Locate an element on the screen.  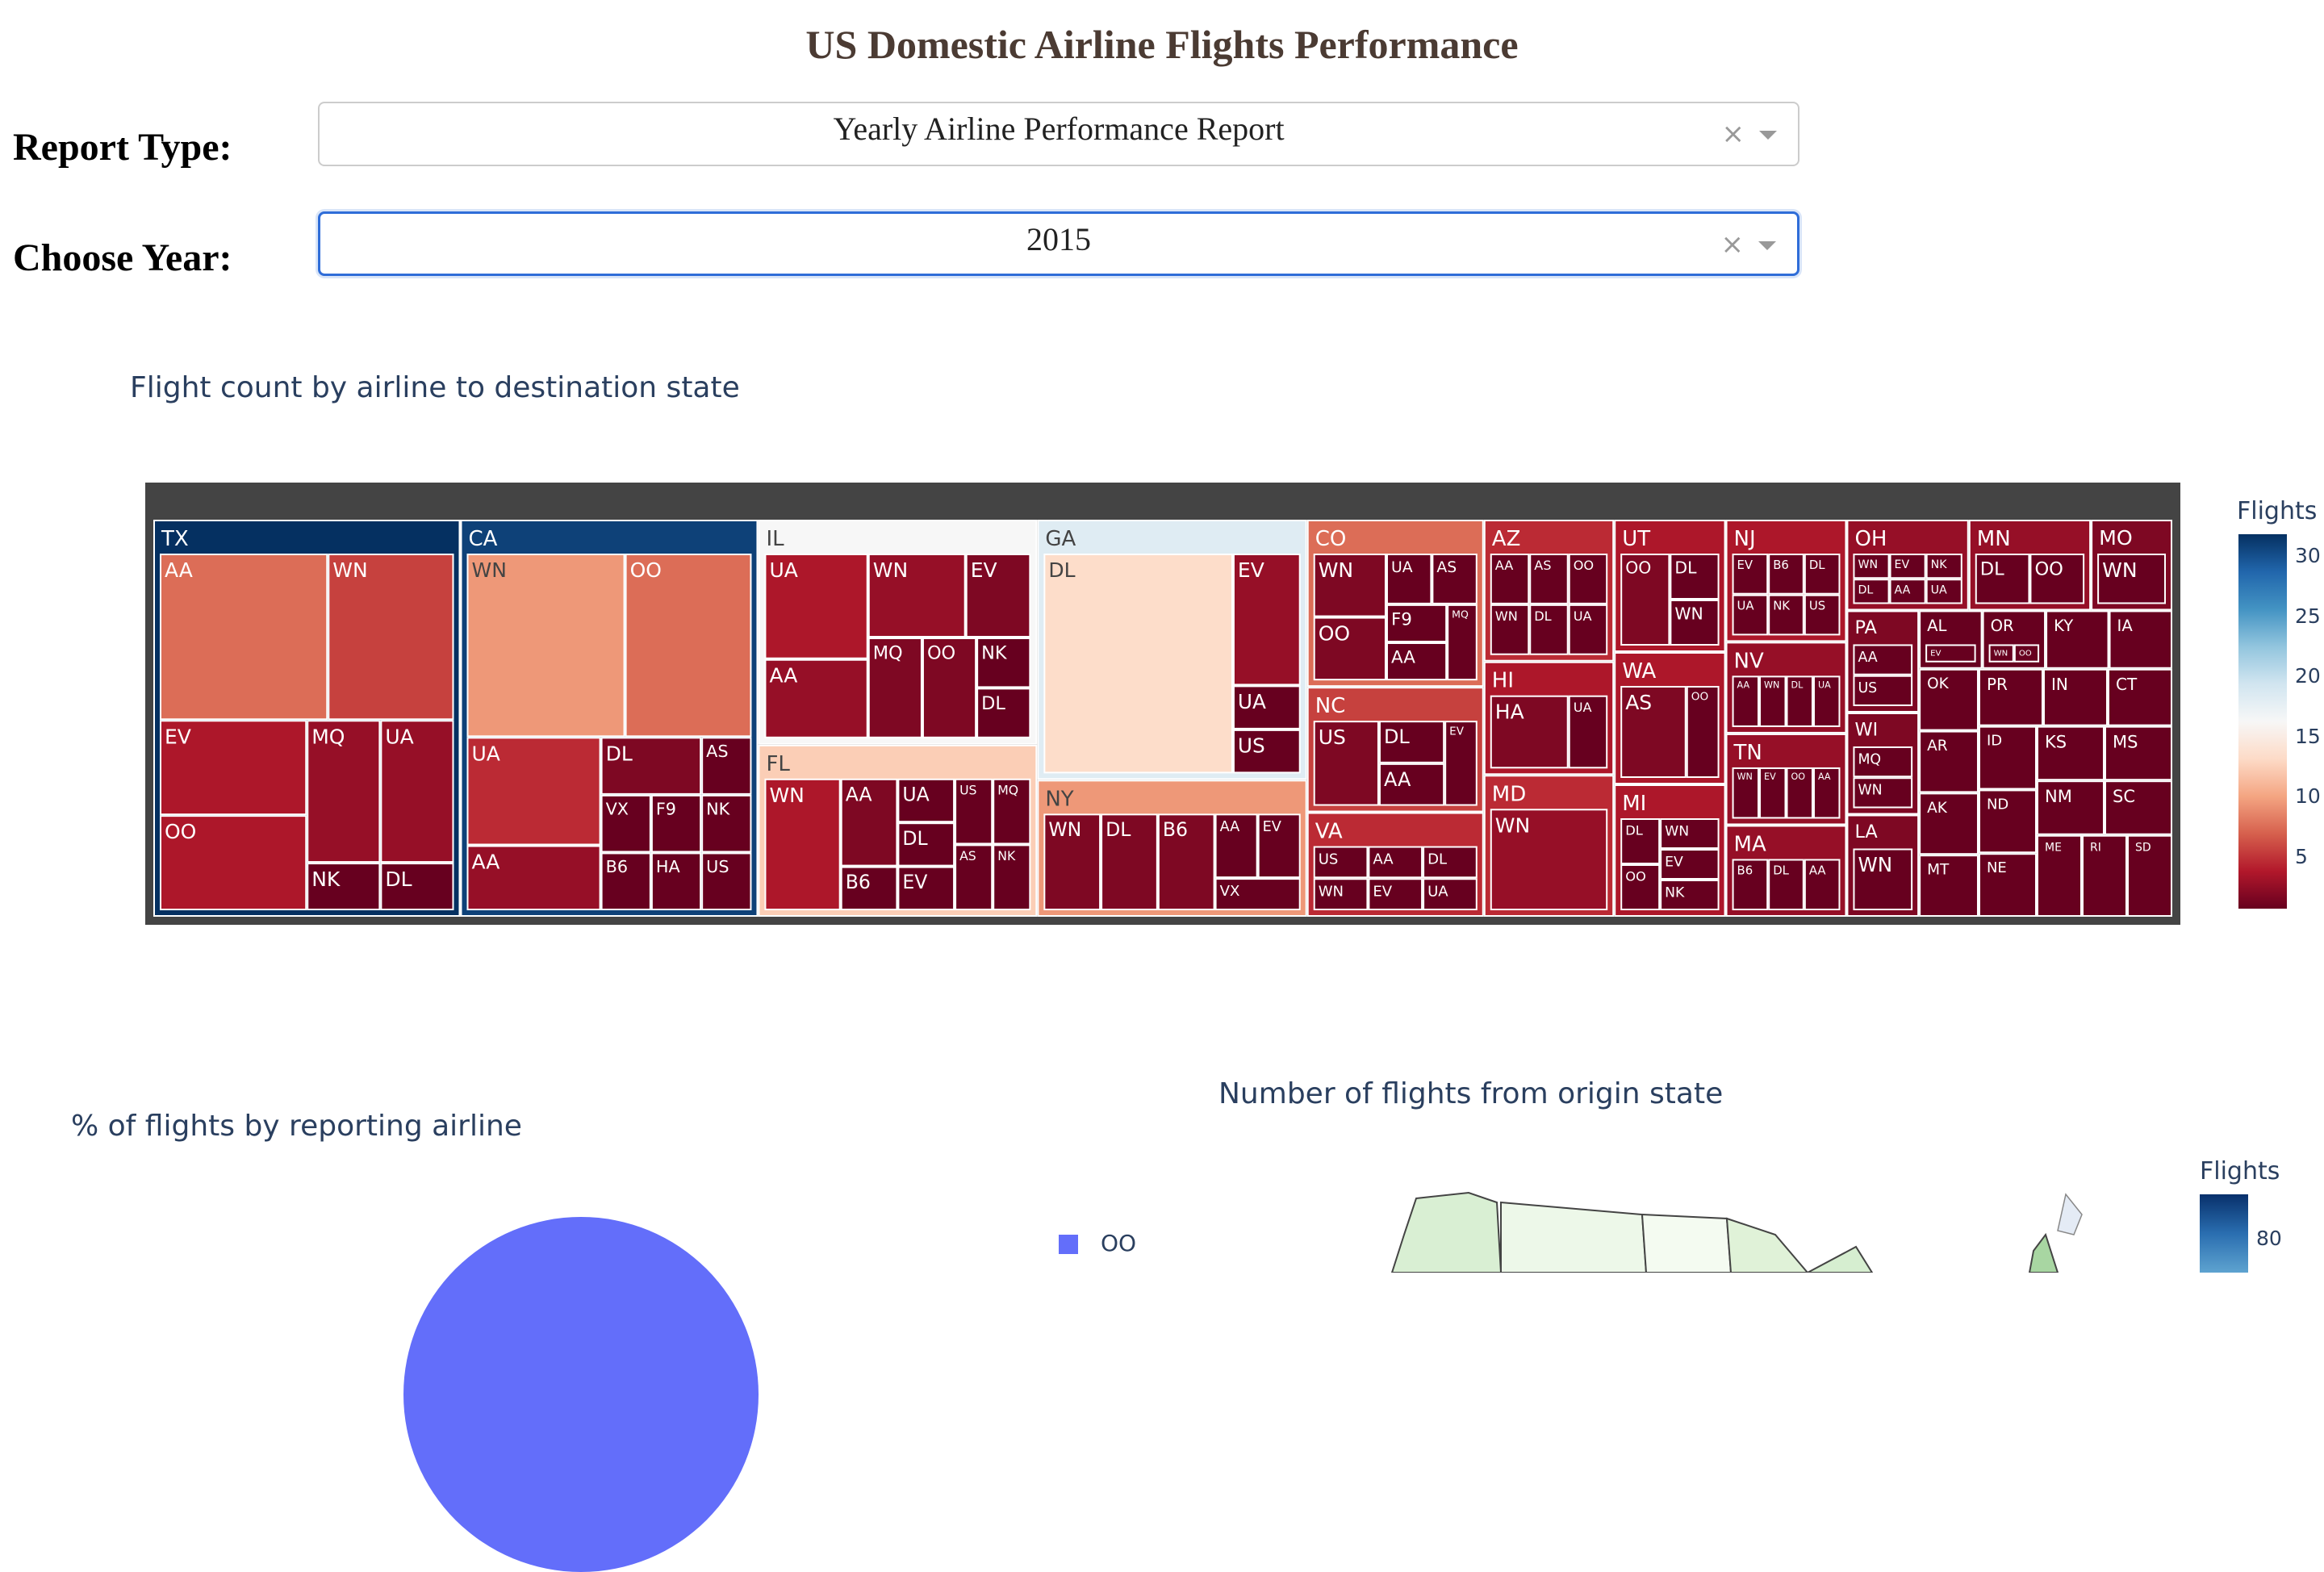
treemap-state-mn: MN DL OO is located at coordinates (2030, 566).